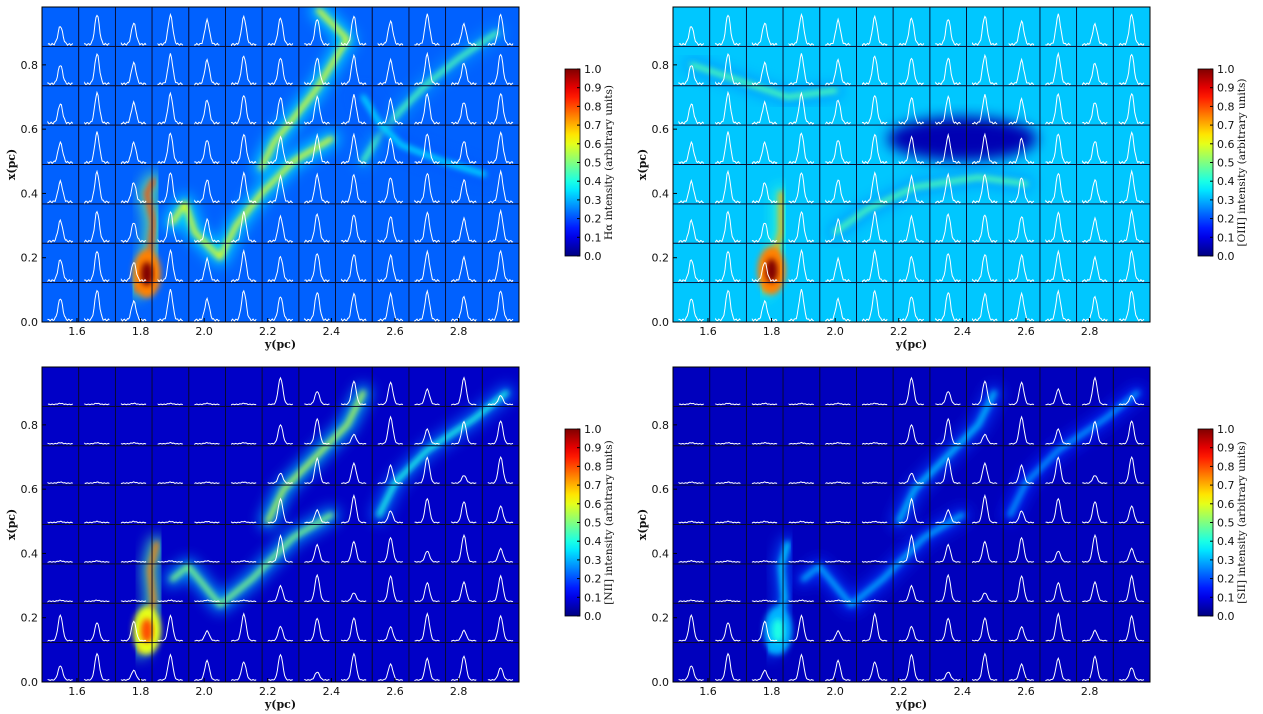  Describe the element at coordinates (30, 682) in the screenshot. I see `y-tick-label: 0.0` at that location.